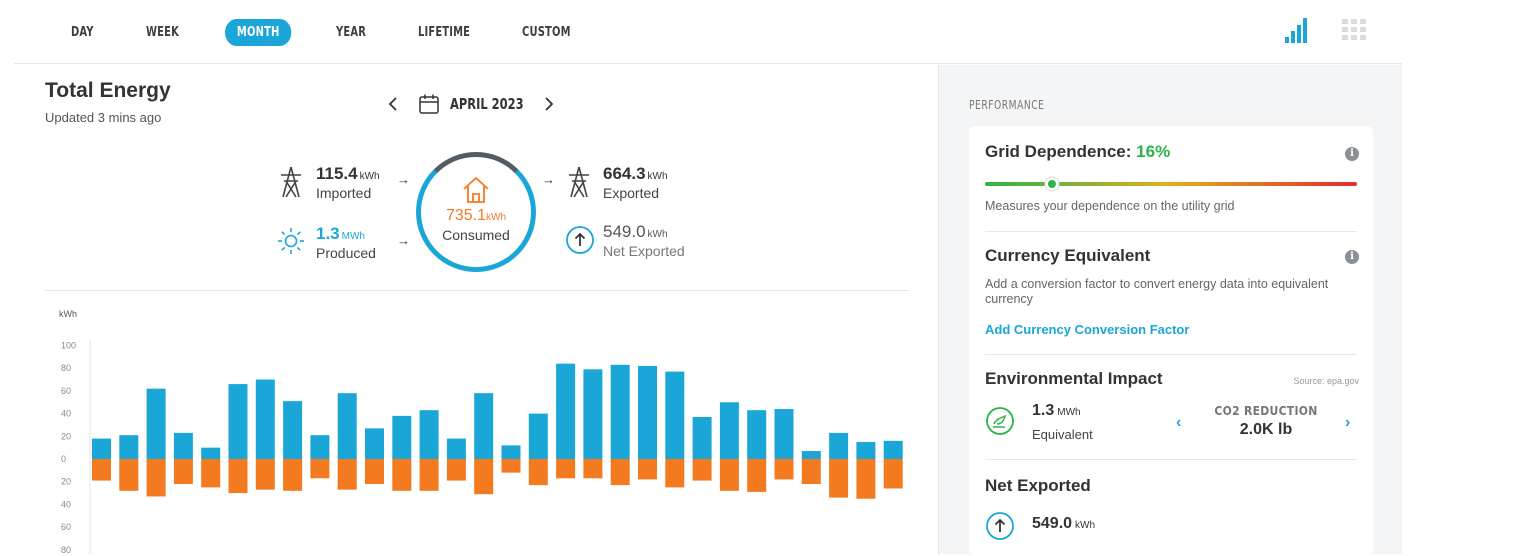 The image size is (1536, 556). Describe the element at coordinates (68, 314) in the screenshot. I see `y-axis-label: kWh` at that location.